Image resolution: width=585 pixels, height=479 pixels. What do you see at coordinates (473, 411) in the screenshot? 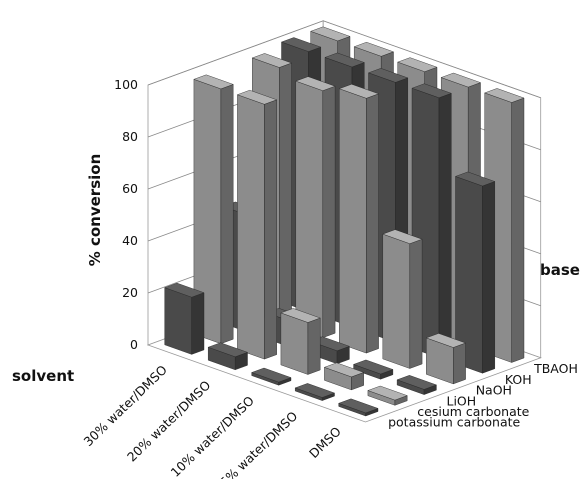
I see `y-tick-label: cesium carbonate` at bounding box center [473, 411].